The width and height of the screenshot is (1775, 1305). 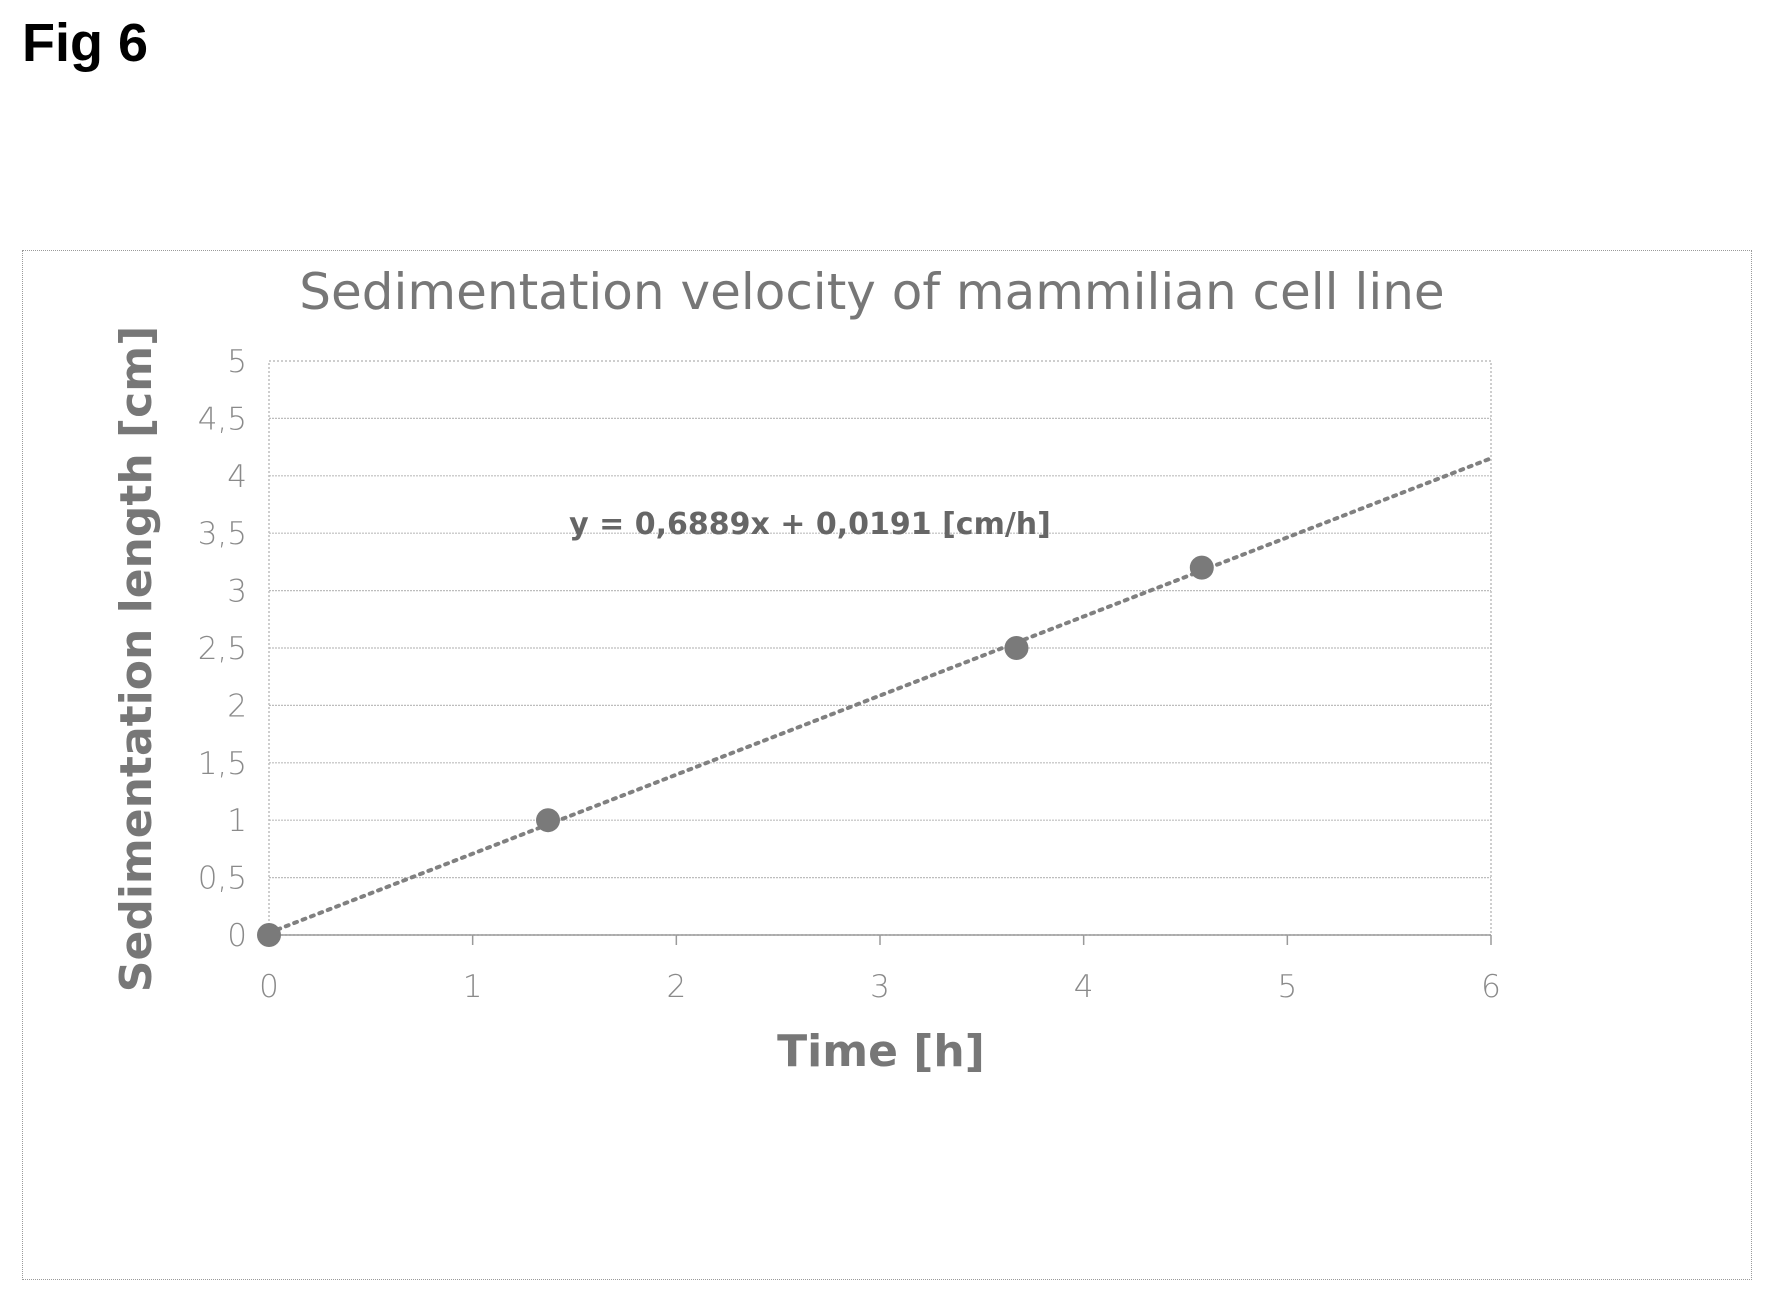 What do you see at coordinates (237, 362) in the screenshot?
I see `y-tick-label: 5` at bounding box center [237, 362].